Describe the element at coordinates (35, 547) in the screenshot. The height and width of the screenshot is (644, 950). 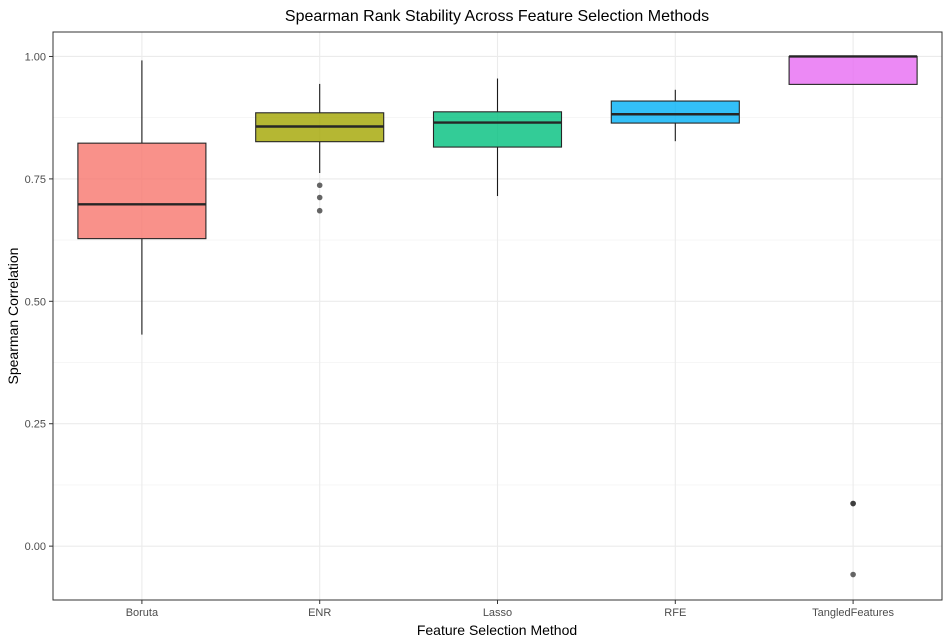
I see `y-tick-label: 0.00` at that location.